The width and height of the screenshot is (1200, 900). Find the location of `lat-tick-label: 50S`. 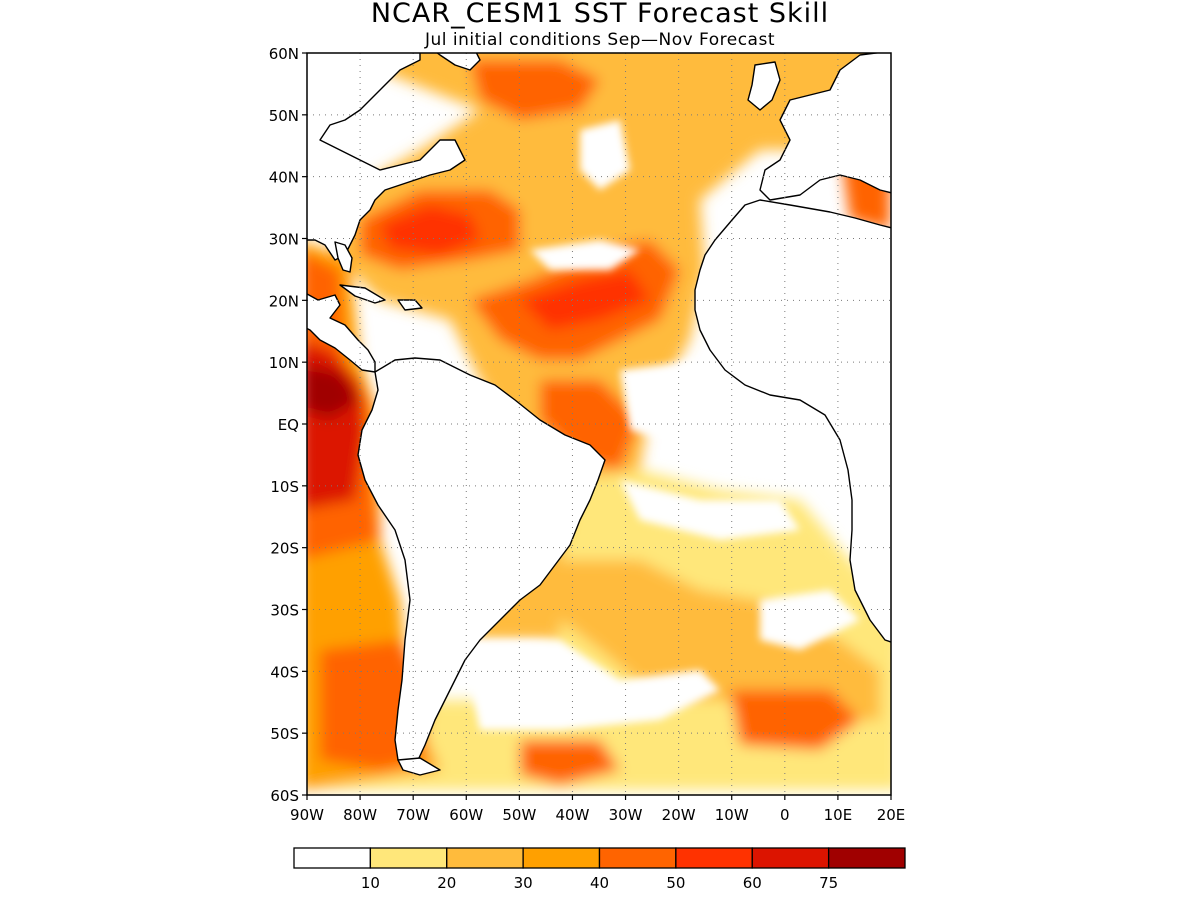

lat-tick-label: 50S is located at coordinates (284, 734).